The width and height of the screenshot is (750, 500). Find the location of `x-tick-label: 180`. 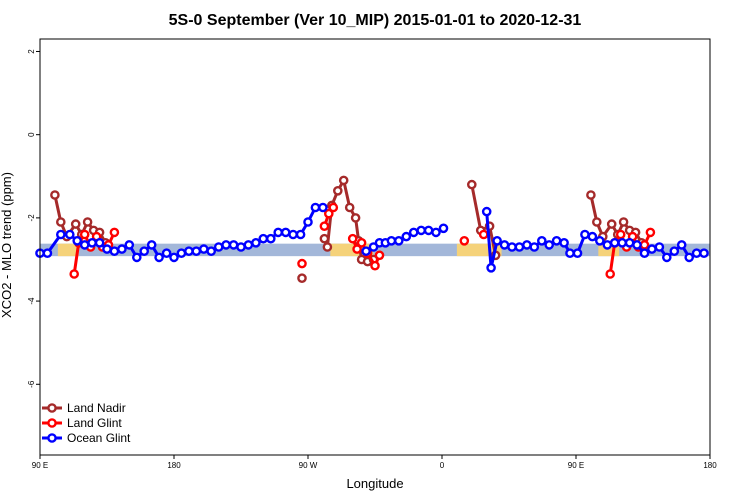

x-tick-label: 180 is located at coordinates (174, 465).